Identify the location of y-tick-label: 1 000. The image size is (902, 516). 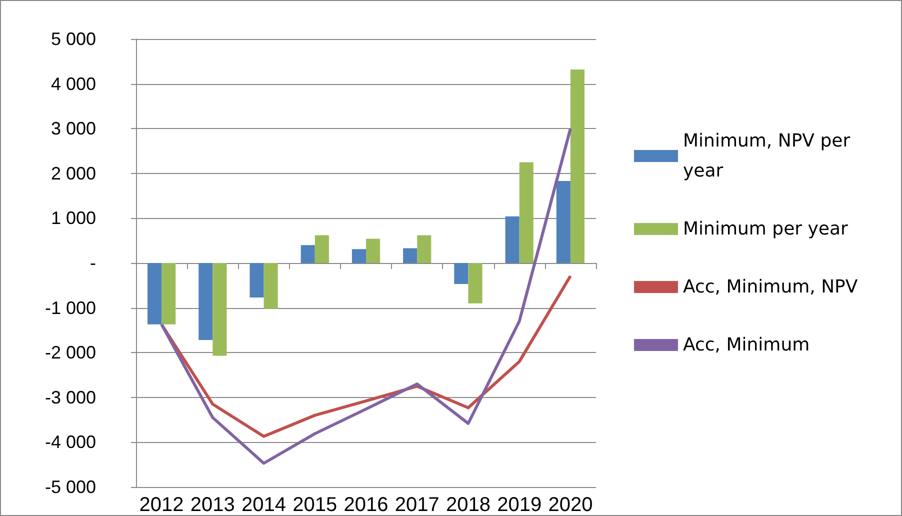
(73, 218).